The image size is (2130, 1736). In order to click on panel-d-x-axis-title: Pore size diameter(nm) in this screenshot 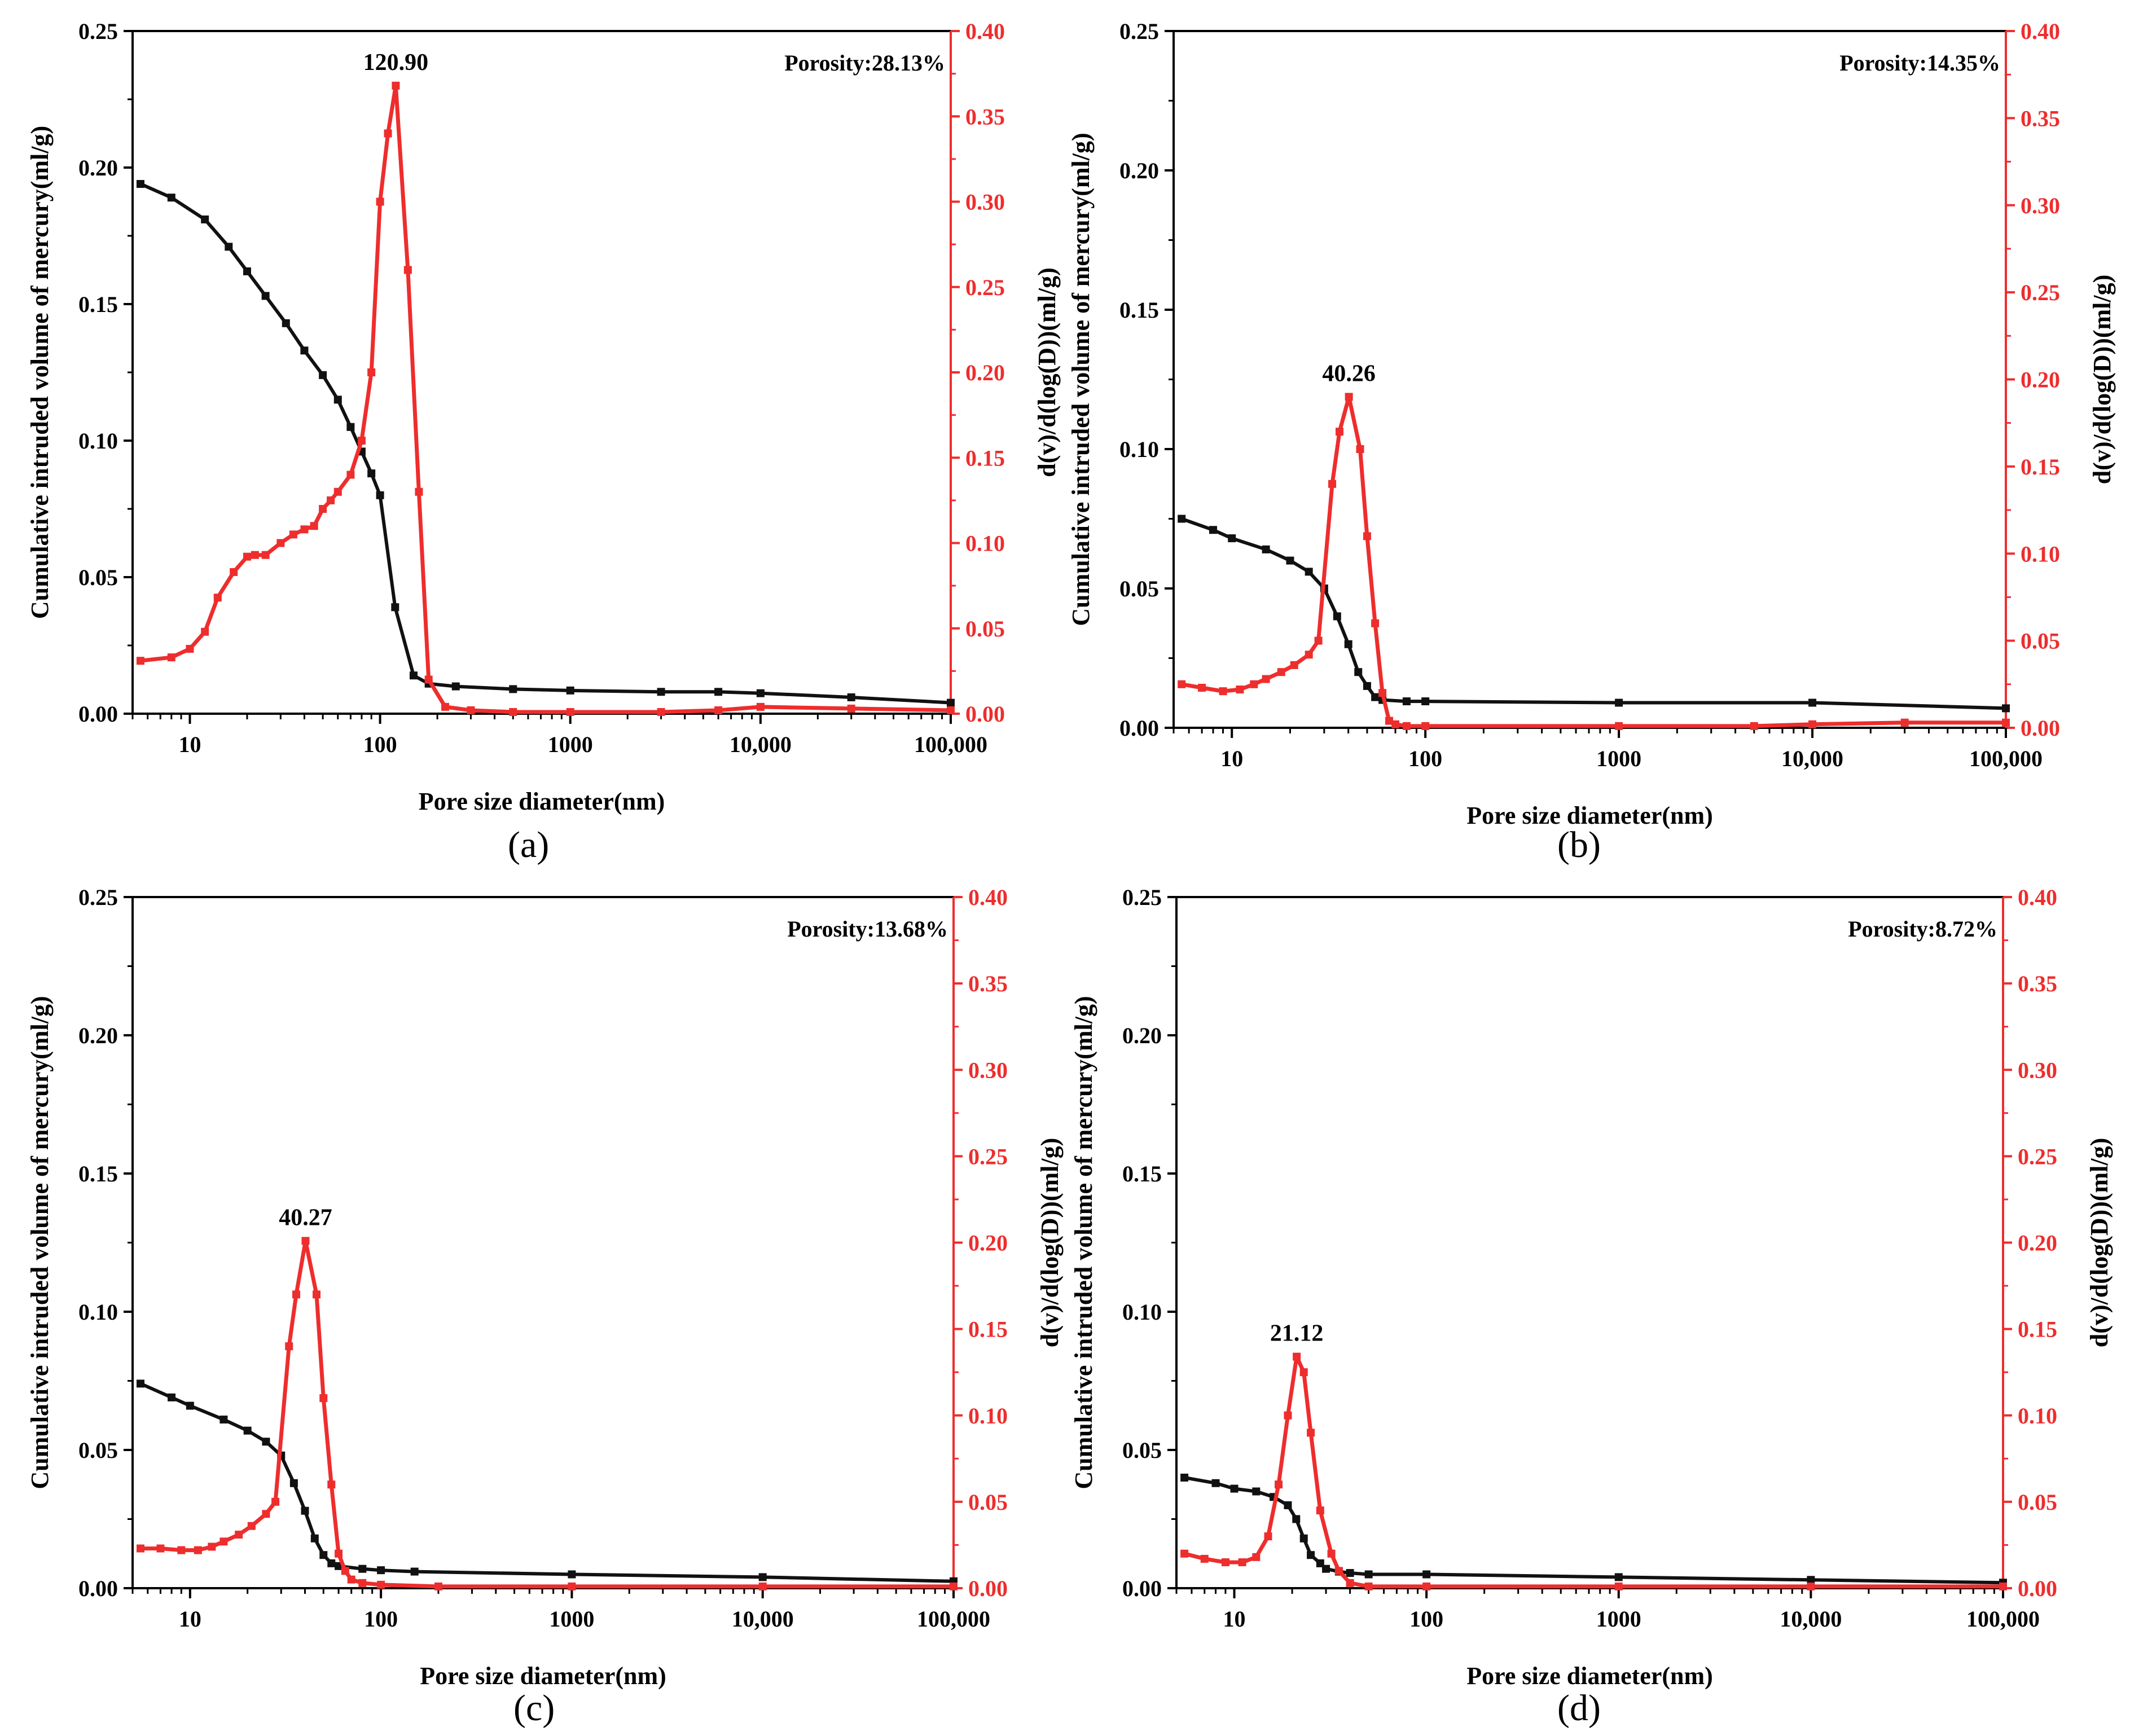, I will do `click(1589, 1676)`.